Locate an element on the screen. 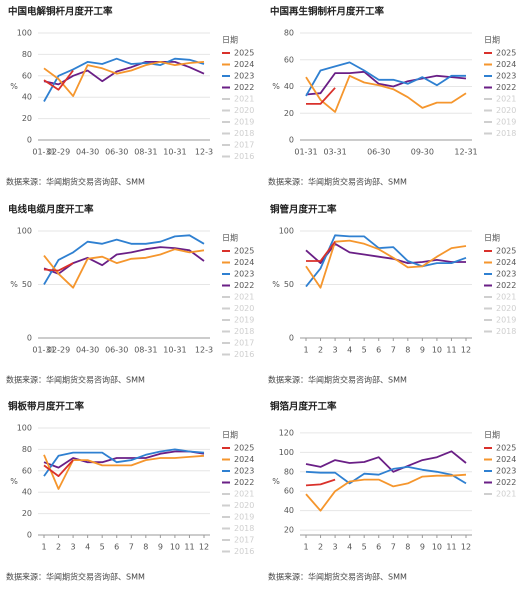  x-tick-label: 03-31 is located at coordinates (334, 152).